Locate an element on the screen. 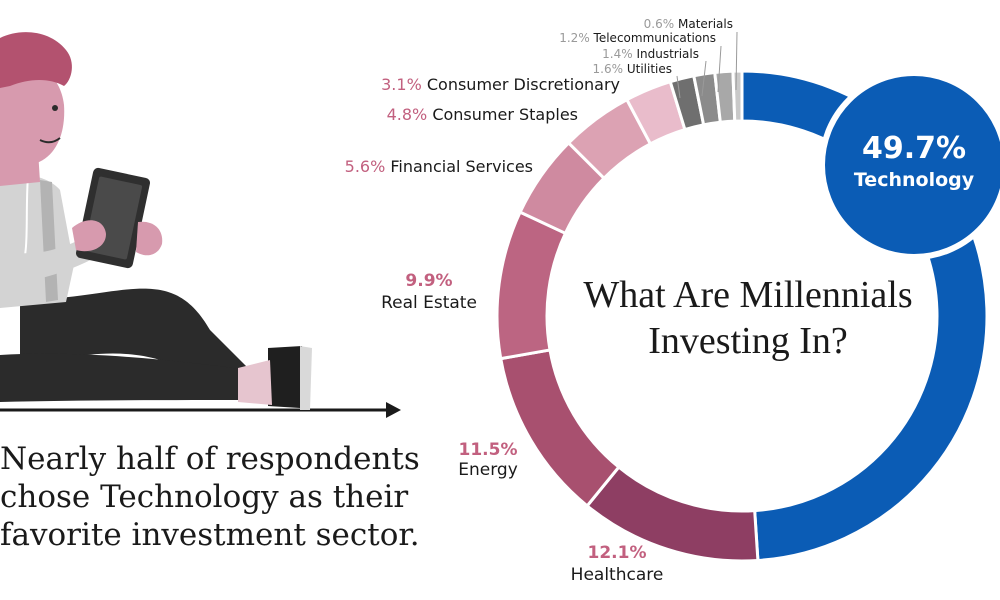 The height and width of the screenshot is (600, 1000). technology-highlight-circle is located at coordinates (909, 165).